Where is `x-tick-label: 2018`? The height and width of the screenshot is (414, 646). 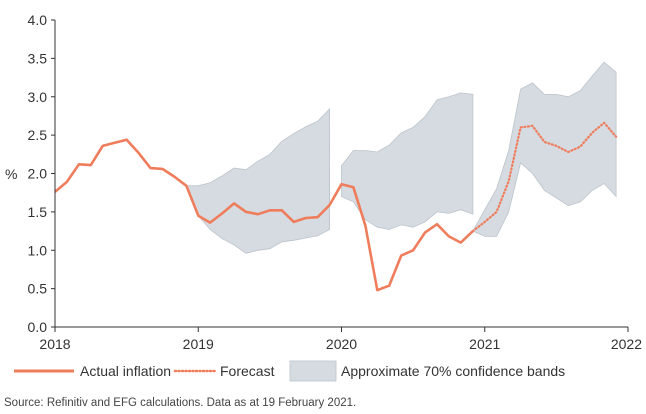 x-tick-label: 2018 is located at coordinates (54, 344).